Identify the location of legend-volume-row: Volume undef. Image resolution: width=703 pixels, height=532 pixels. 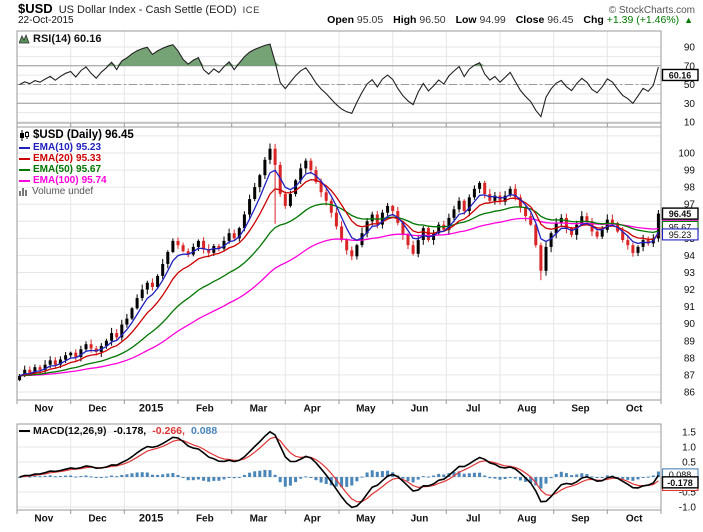
(76, 191).